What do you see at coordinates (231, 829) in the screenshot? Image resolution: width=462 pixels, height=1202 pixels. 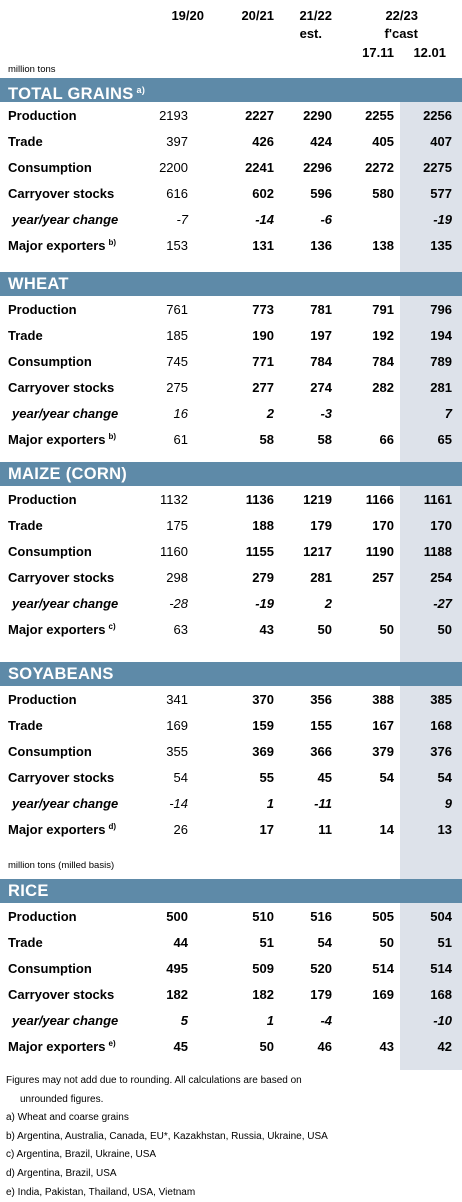 I see `table-row-major-exporters: Major exporters d) 26 17 11 14 13` at bounding box center [231, 829].